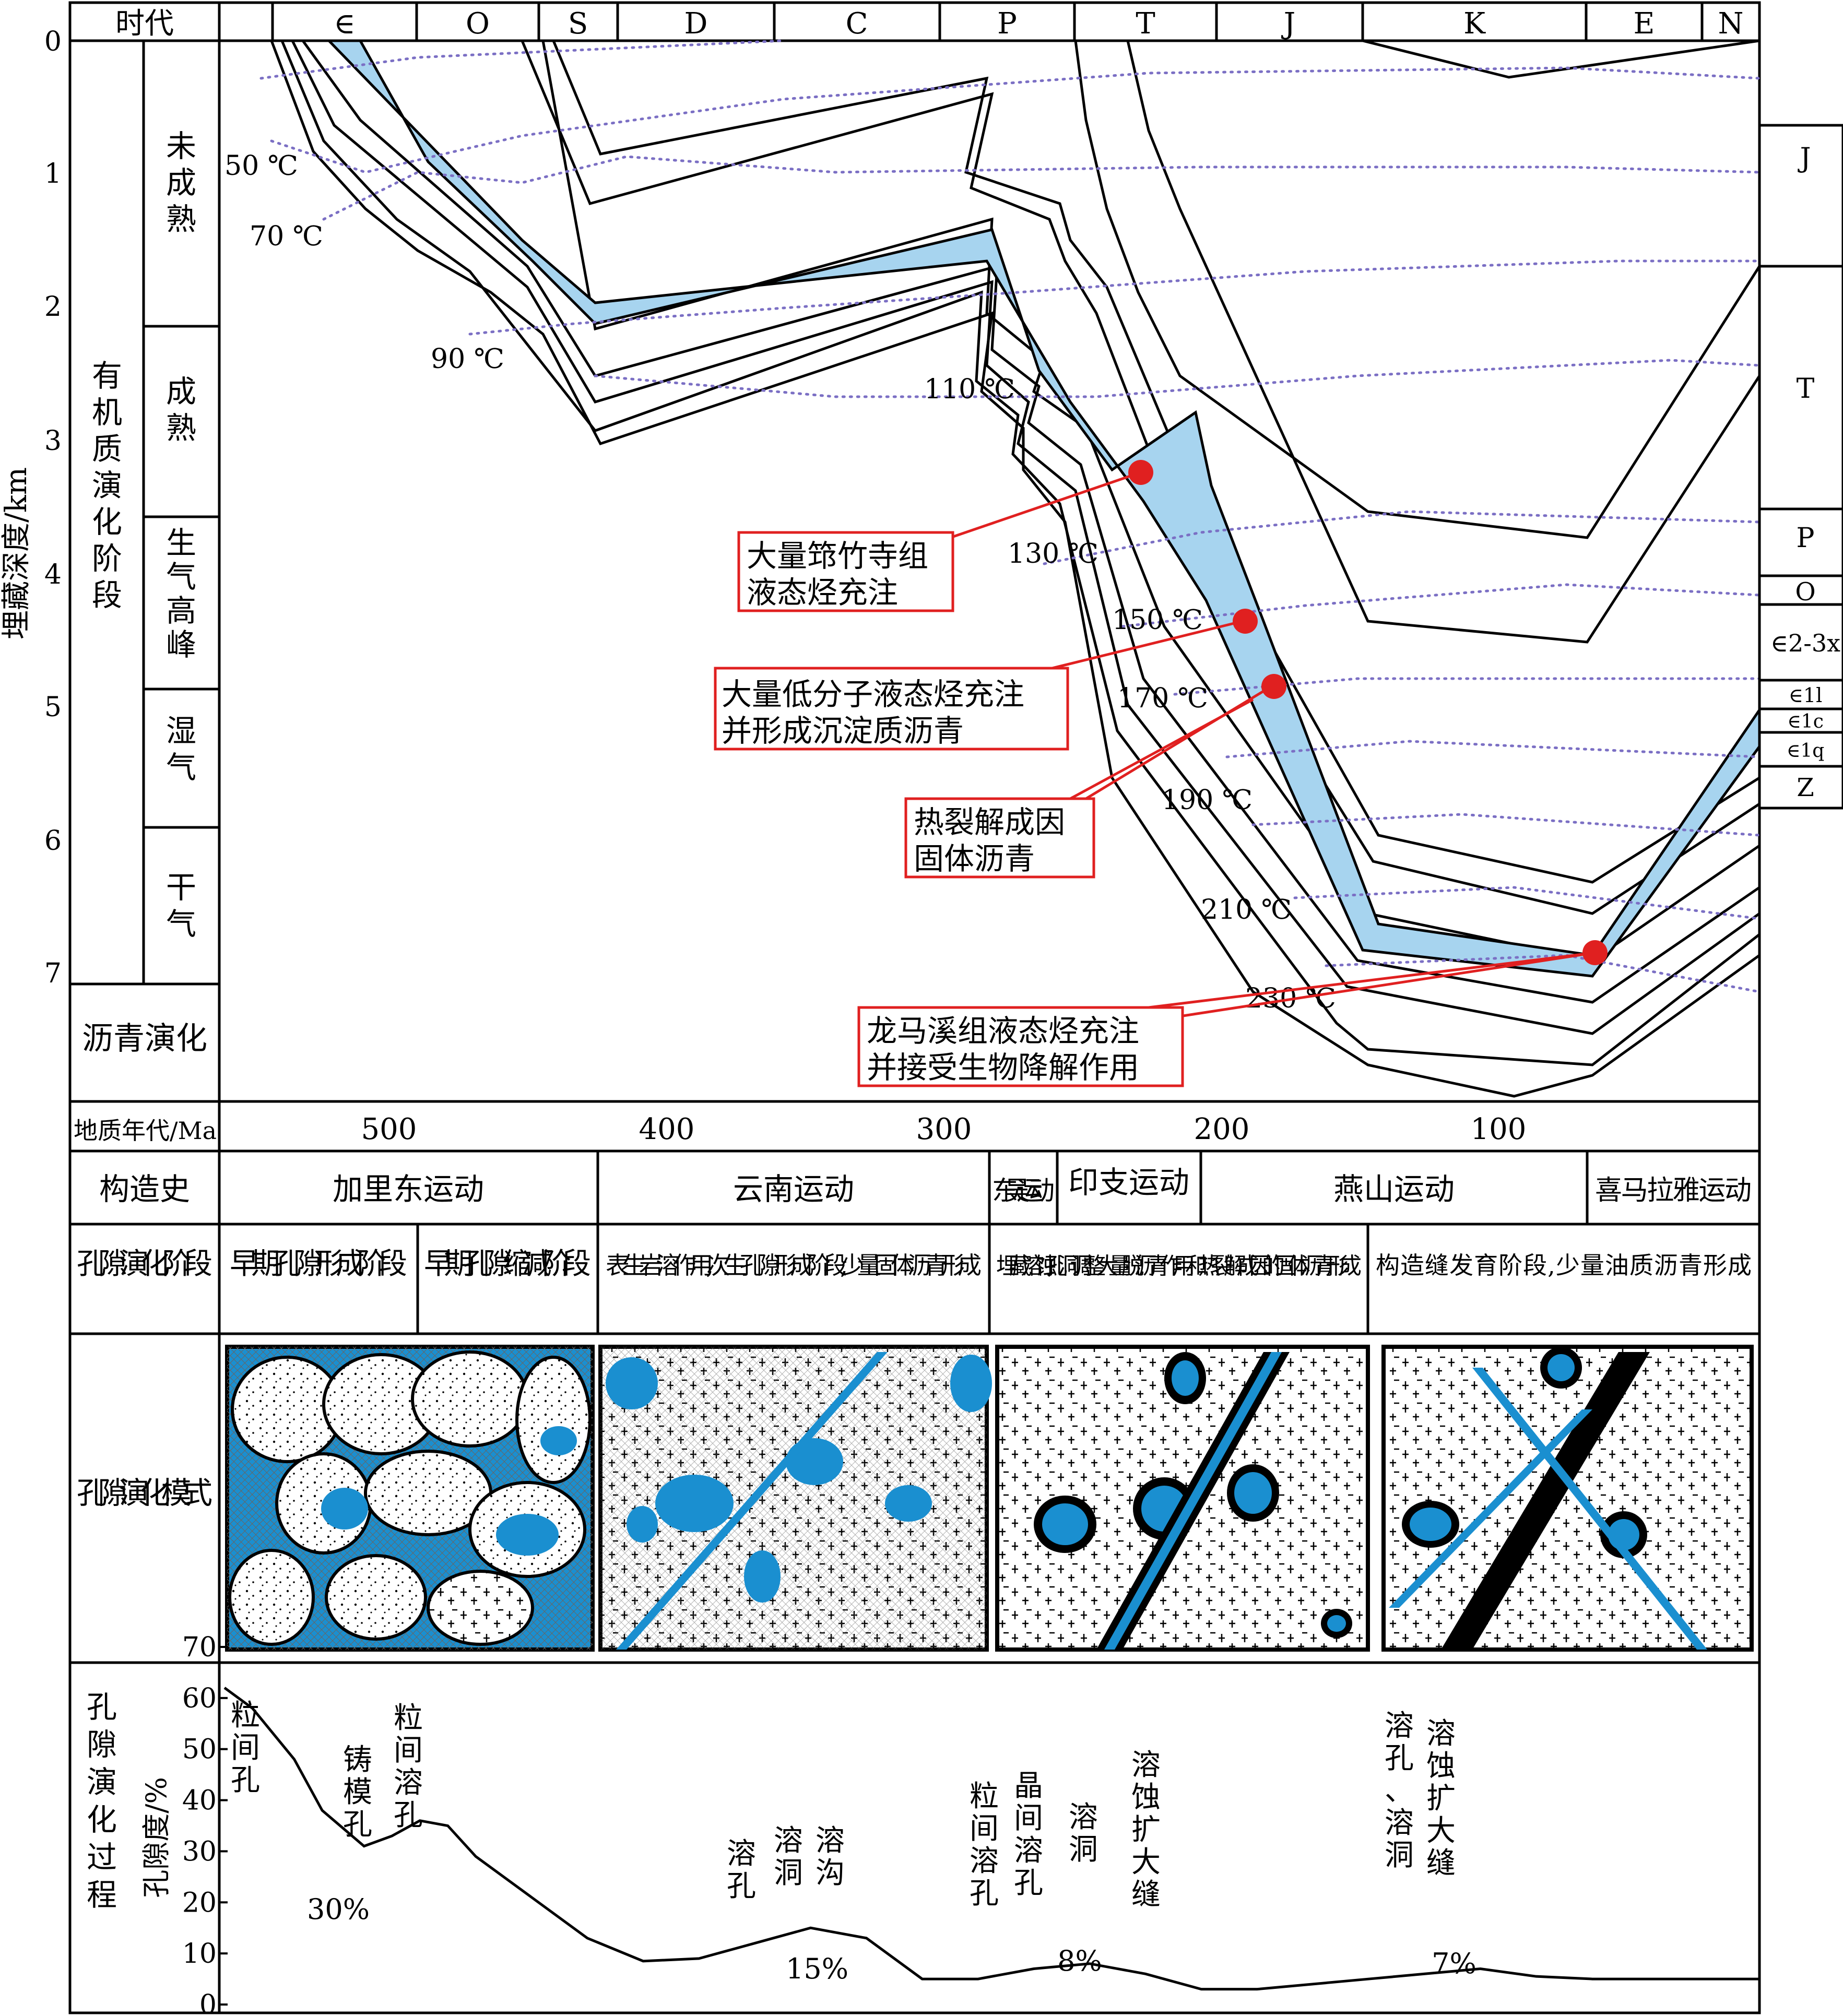  I want to click on time-tick: 300, so click(944, 1129).